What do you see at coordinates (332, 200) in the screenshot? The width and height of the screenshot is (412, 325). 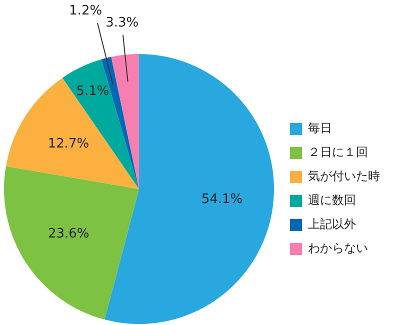 I see `legend-label: 週に数回` at bounding box center [332, 200].